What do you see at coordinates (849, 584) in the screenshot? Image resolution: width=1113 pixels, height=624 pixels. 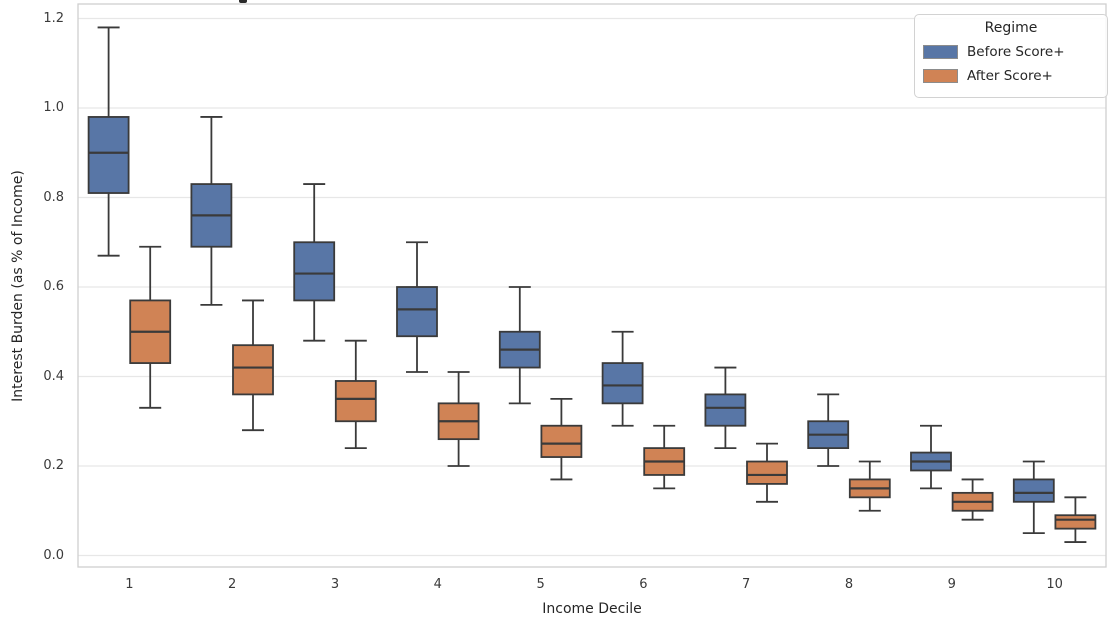 I see `x-tick-label: 8` at bounding box center [849, 584].